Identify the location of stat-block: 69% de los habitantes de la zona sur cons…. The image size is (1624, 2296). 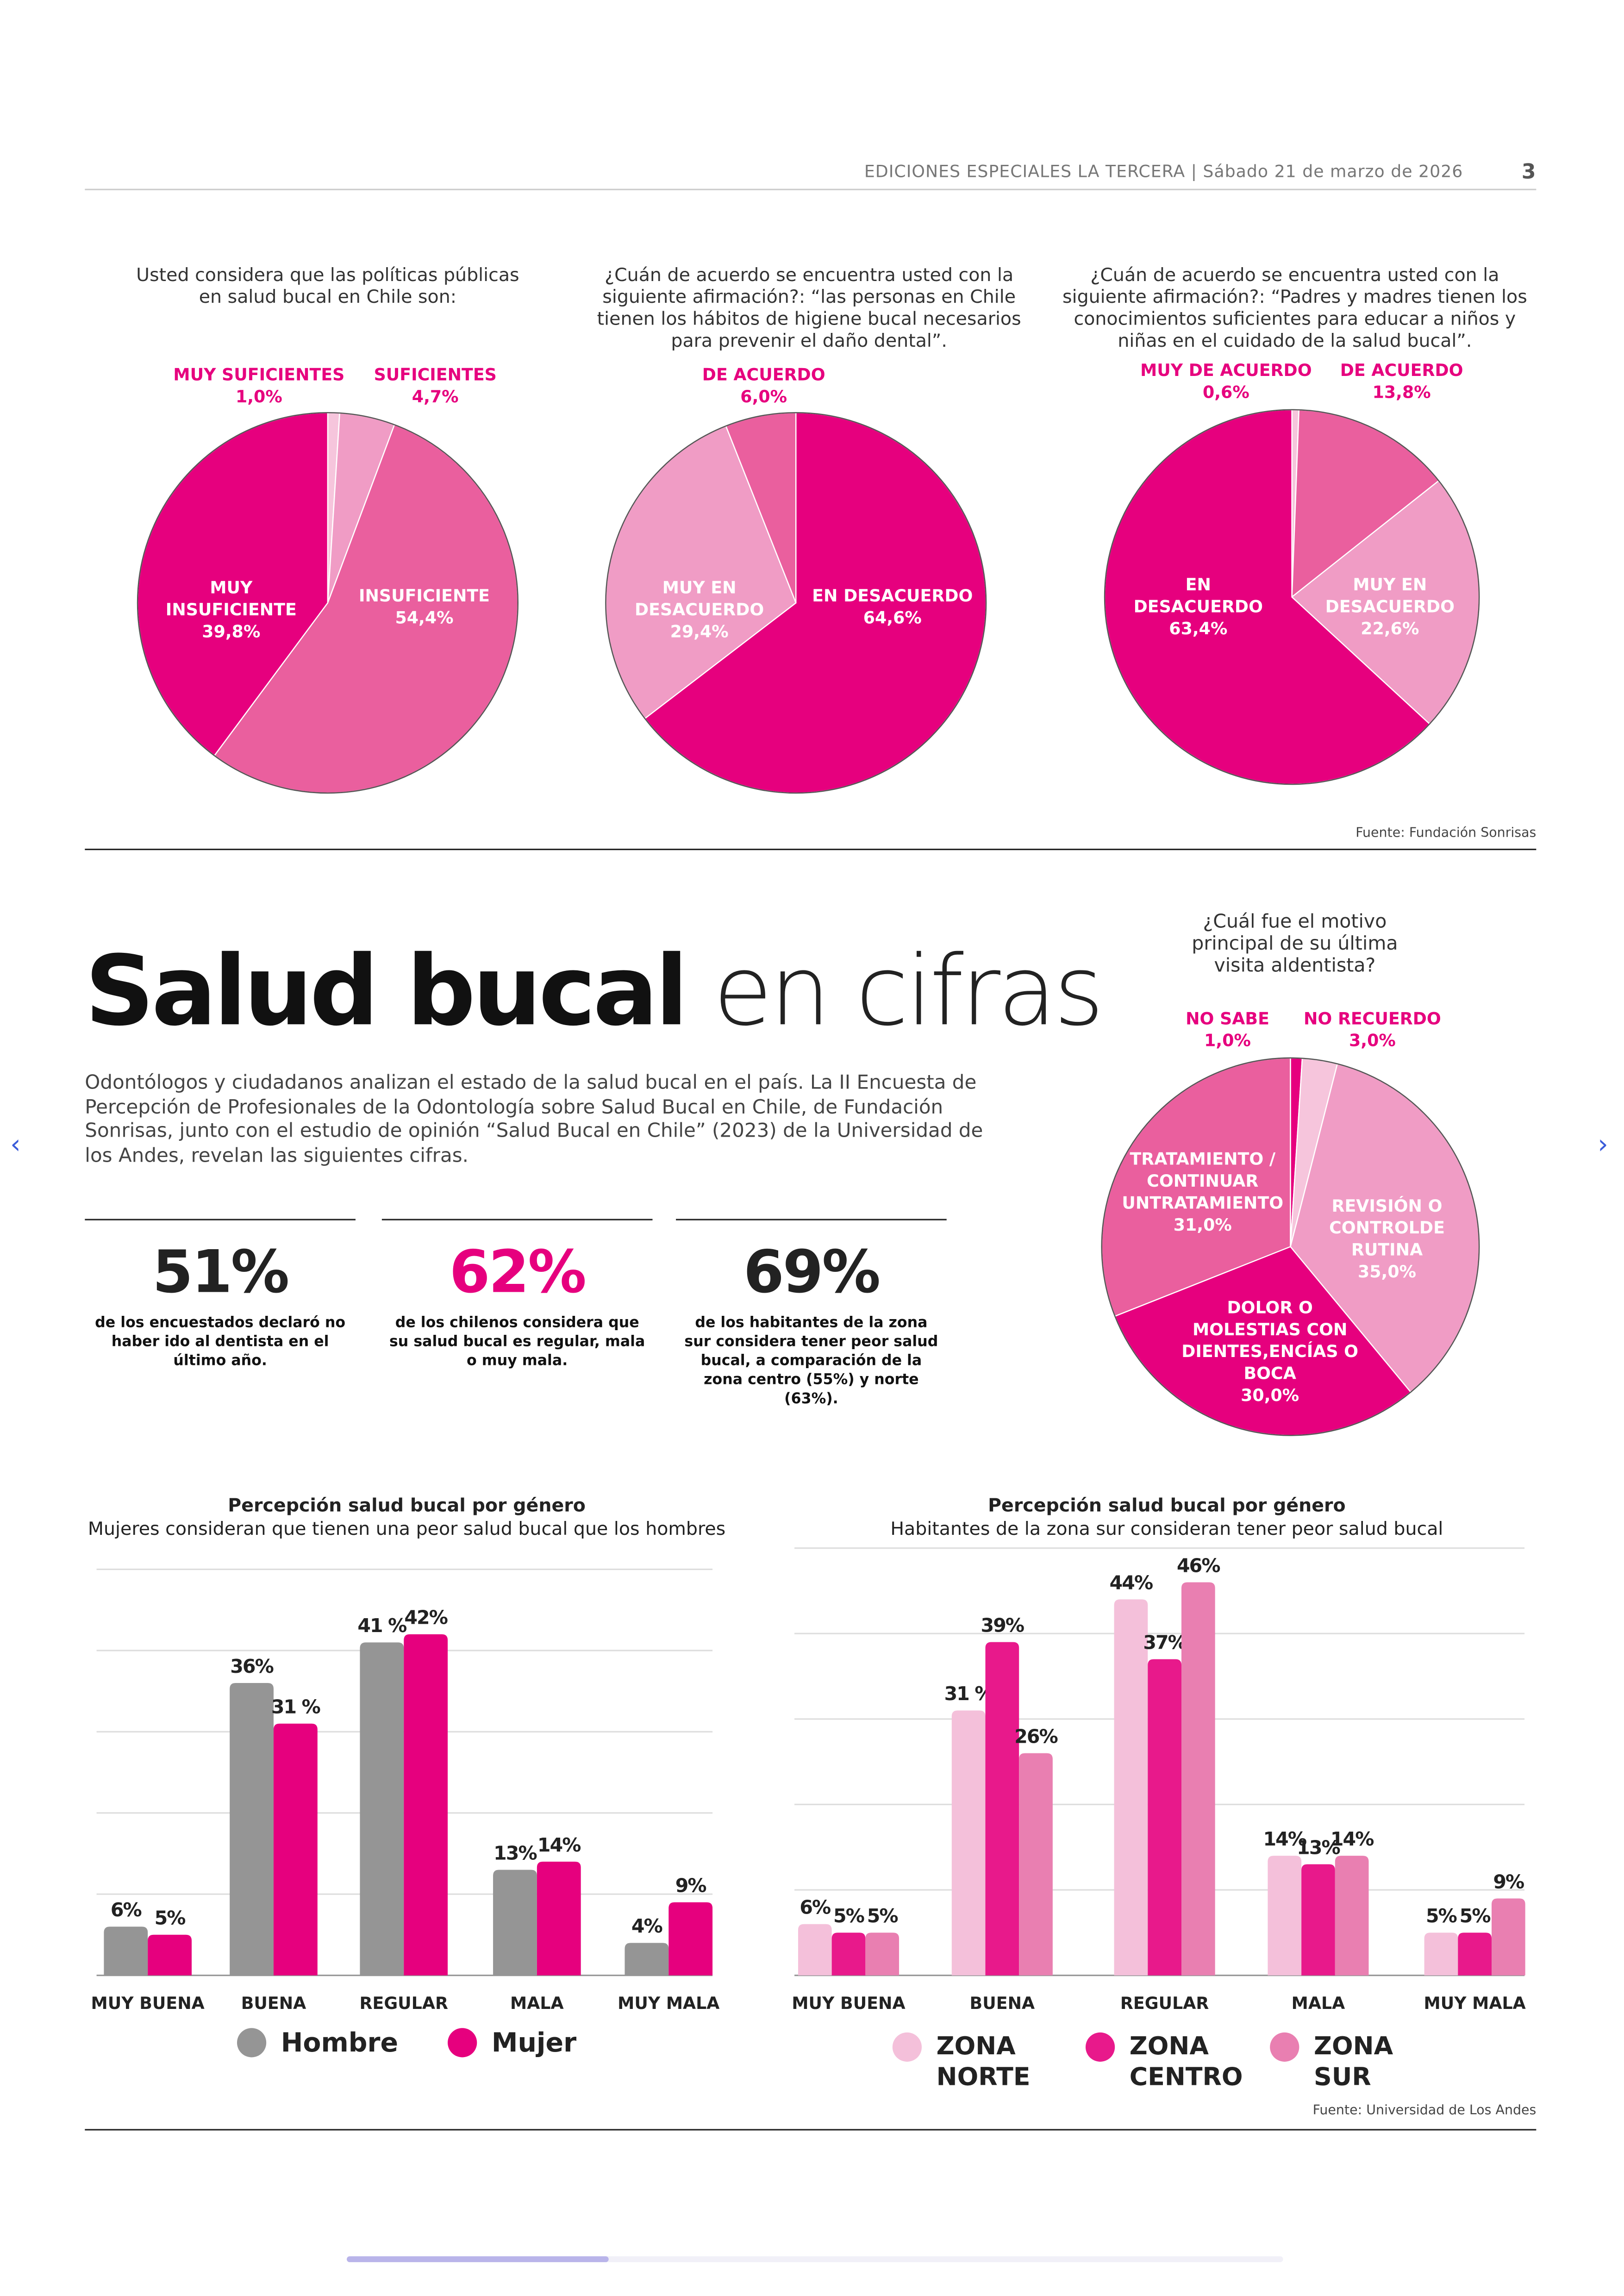
(811, 1314).